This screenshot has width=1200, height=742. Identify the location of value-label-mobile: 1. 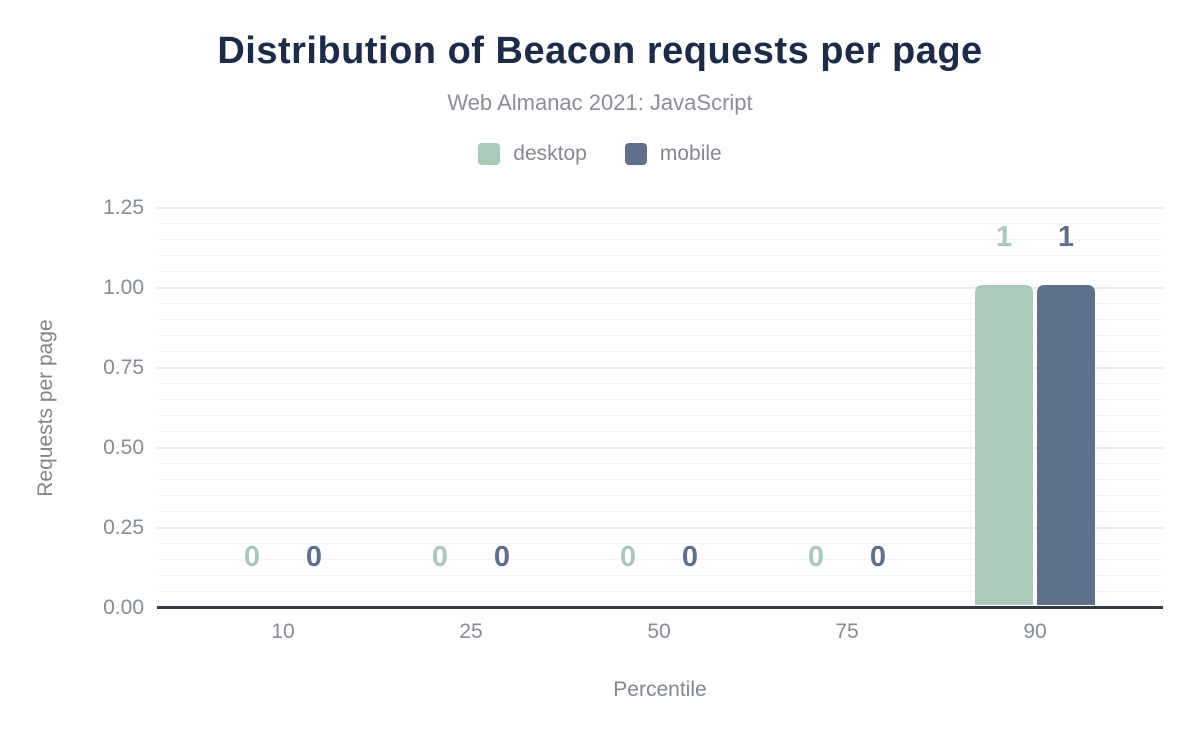
(1066, 237).